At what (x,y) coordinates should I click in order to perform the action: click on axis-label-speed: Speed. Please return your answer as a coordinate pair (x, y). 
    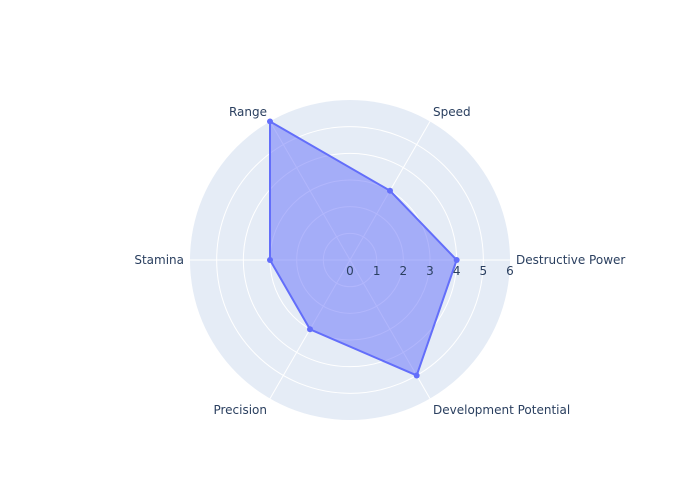
    Looking at the image, I should click on (452, 112).